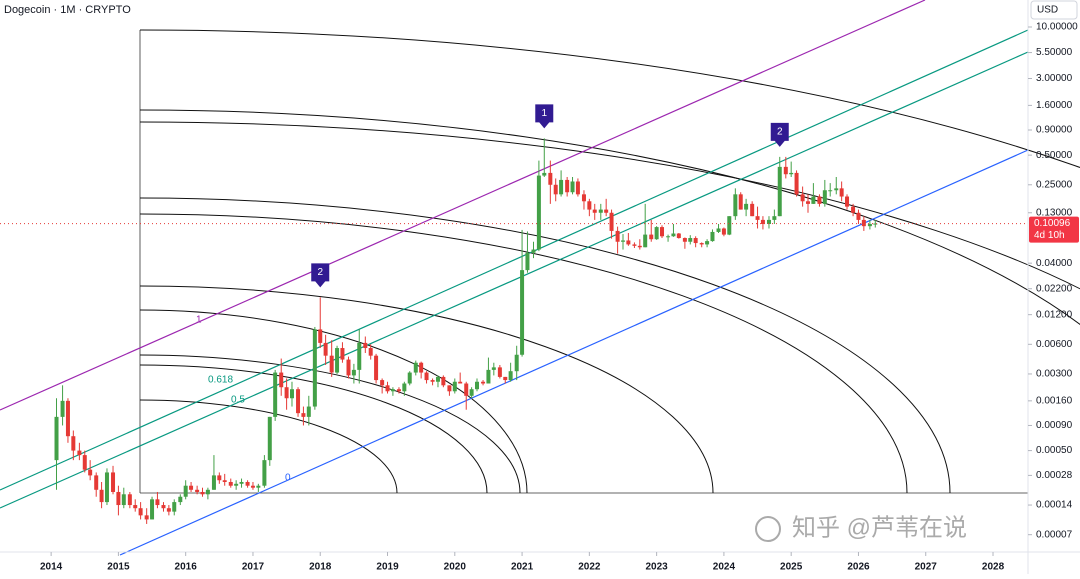  Describe the element at coordinates (1054, 263) in the screenshot. I see `y-tick-label: 0.04000` at that location.